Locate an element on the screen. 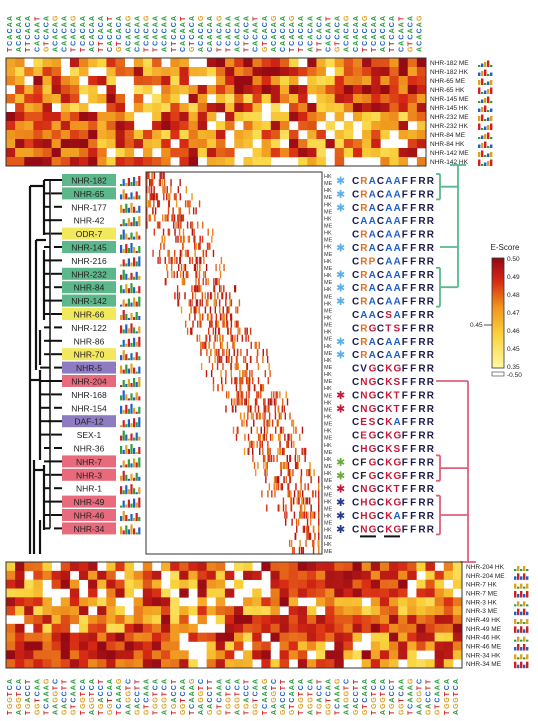  sequence-residue: A is located at coordinates (388, 194).